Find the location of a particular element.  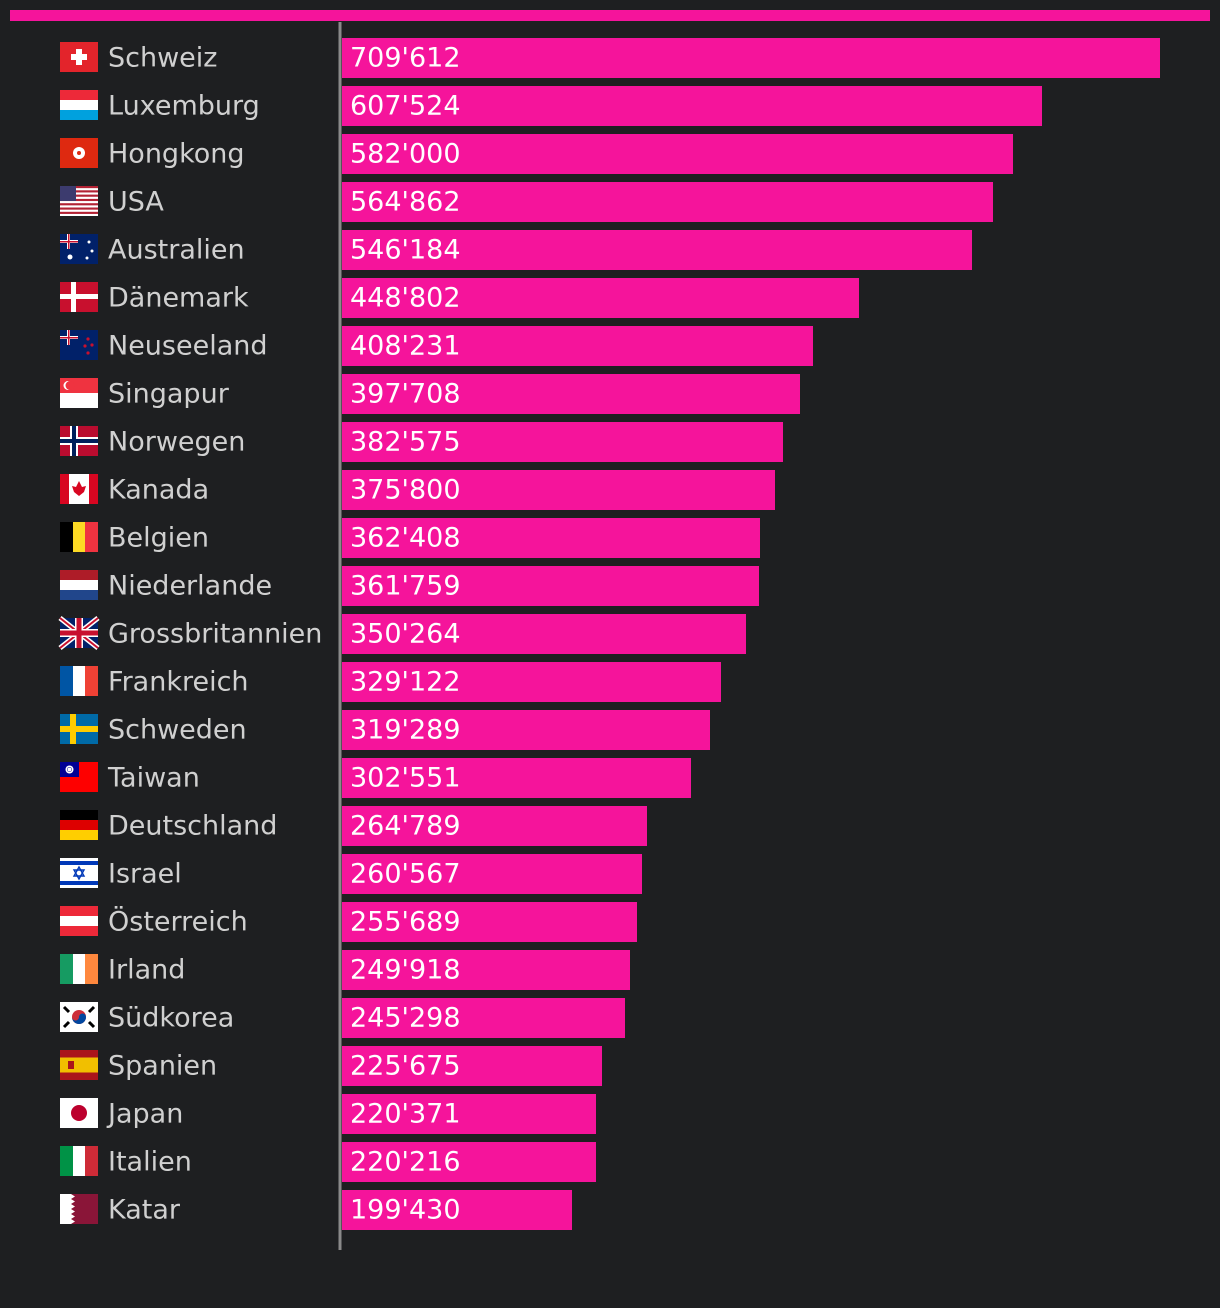

value-label-norwegen: 382'575 is located at coordinates (405, 442).